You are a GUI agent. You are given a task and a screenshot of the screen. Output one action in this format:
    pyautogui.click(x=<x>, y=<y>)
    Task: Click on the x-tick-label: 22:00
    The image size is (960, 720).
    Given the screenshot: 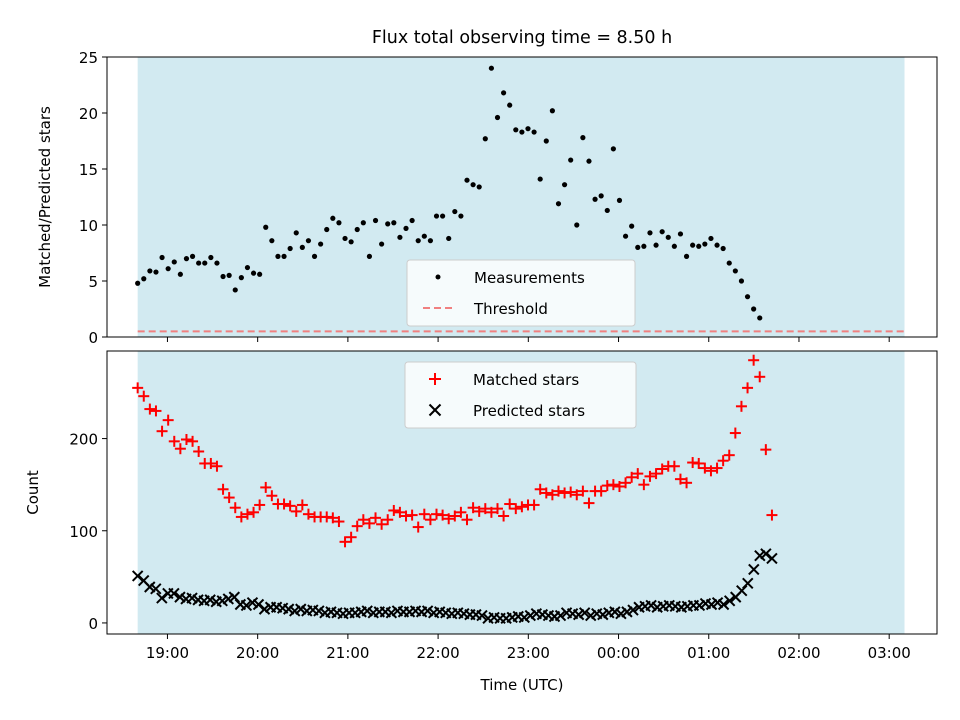 What is the action you would take?
    pyautogui.click(x=437, y=653)
    